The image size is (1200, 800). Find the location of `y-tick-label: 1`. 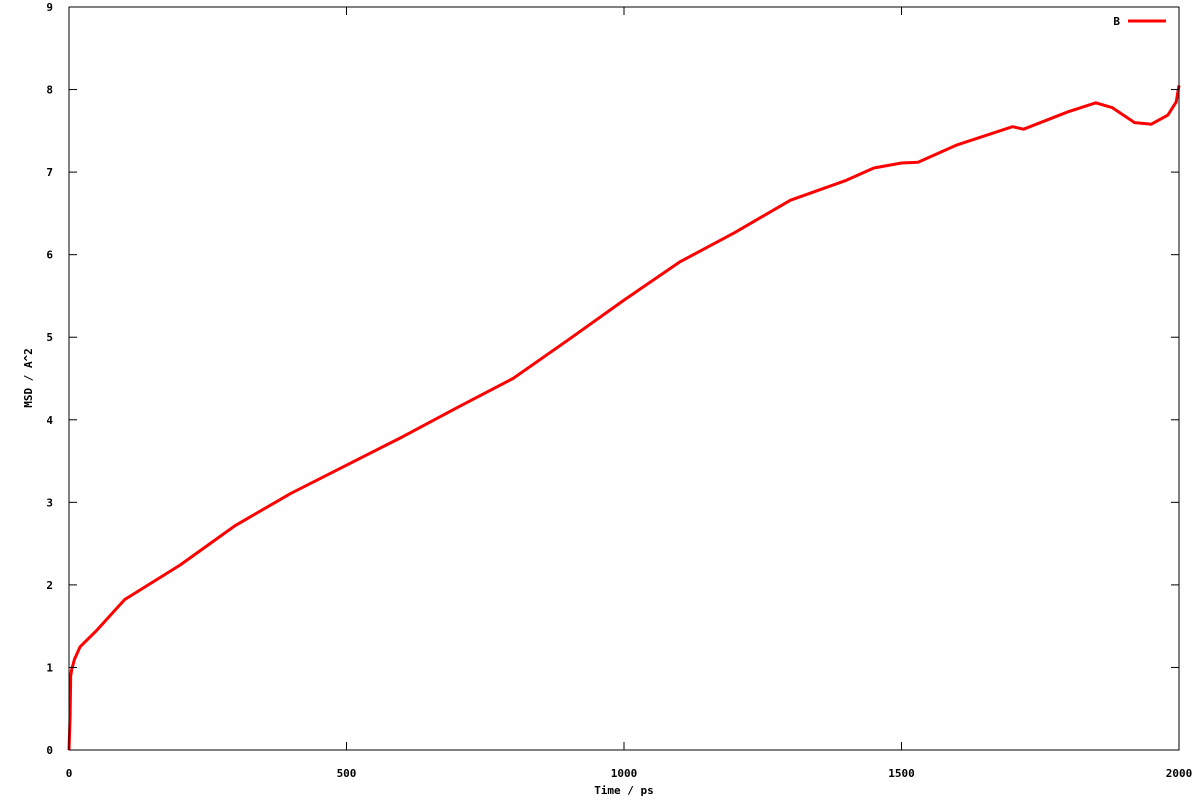

y-tick-label: 1 is located at coordinates (49, 667).